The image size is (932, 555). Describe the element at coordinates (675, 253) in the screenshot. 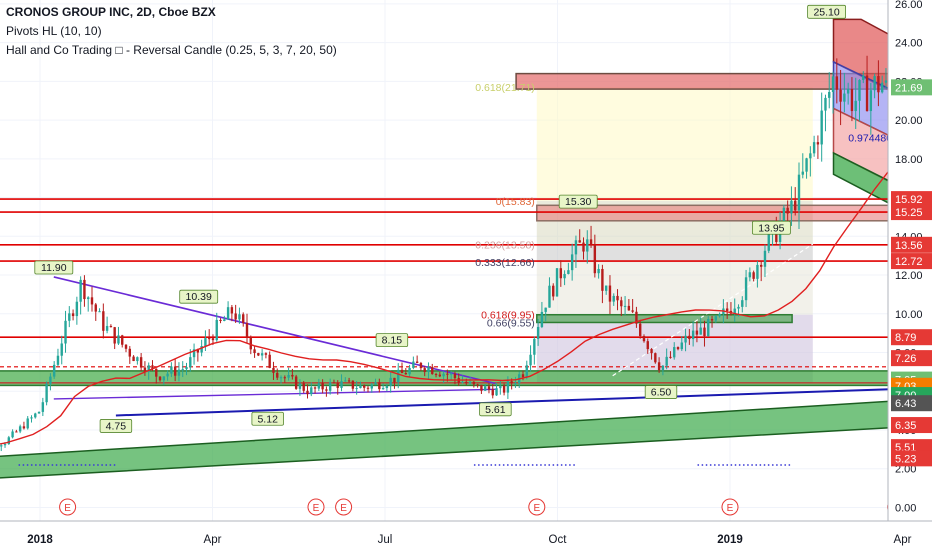

I see `fib-zone-gray` at that location.